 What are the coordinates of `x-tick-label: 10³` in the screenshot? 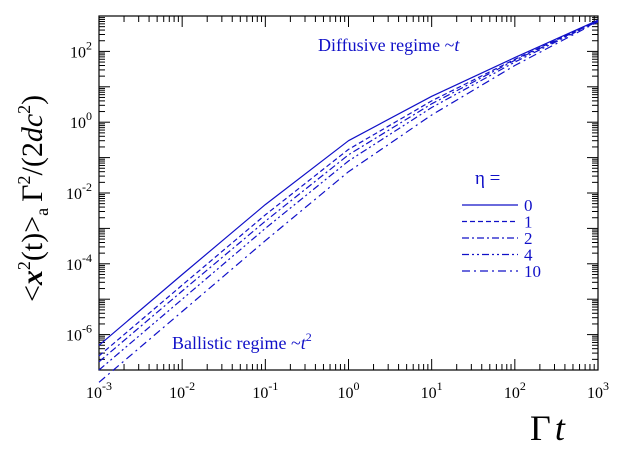 It's located at (598, 390).